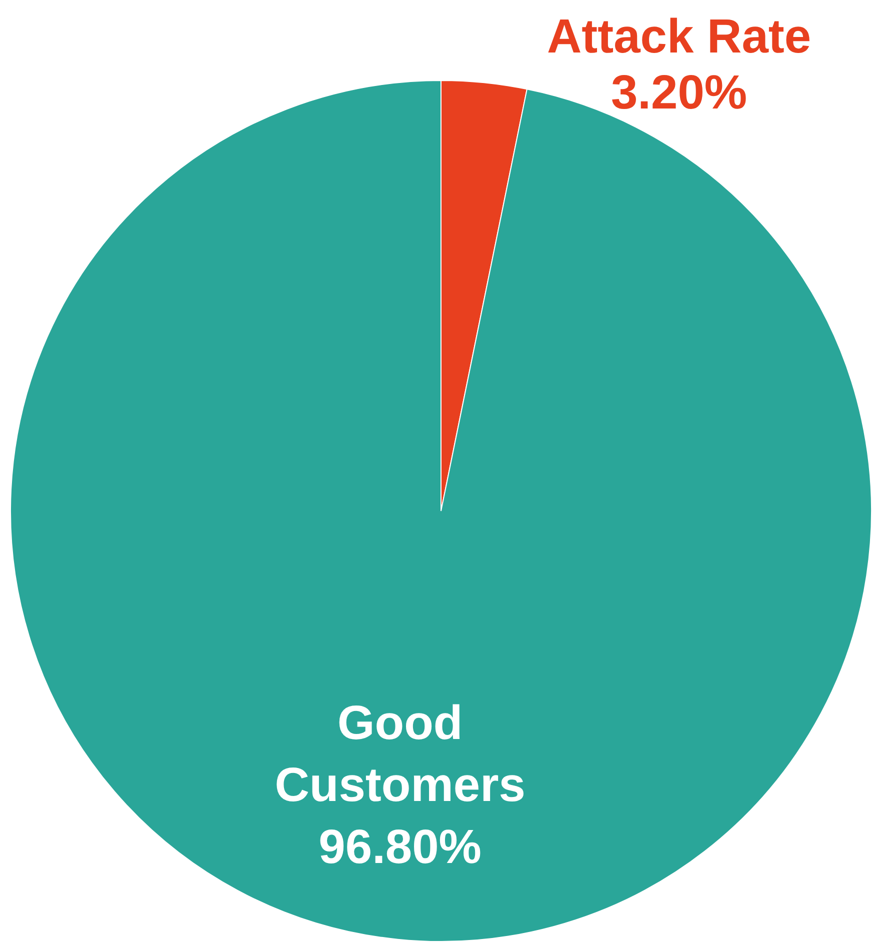  Describe the element at coordinates (679, 93) in the screenshot. I see `data-label: 3.20%` at that location.